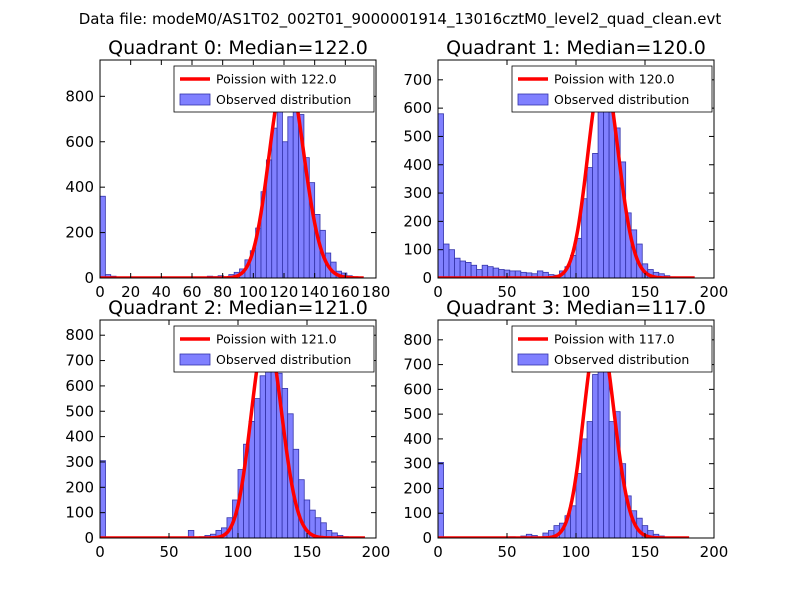  Describe the element at coordinates (274, 89) in the screenshot. I see `legend: Poission with 122.0 Observed distribution` at that location.